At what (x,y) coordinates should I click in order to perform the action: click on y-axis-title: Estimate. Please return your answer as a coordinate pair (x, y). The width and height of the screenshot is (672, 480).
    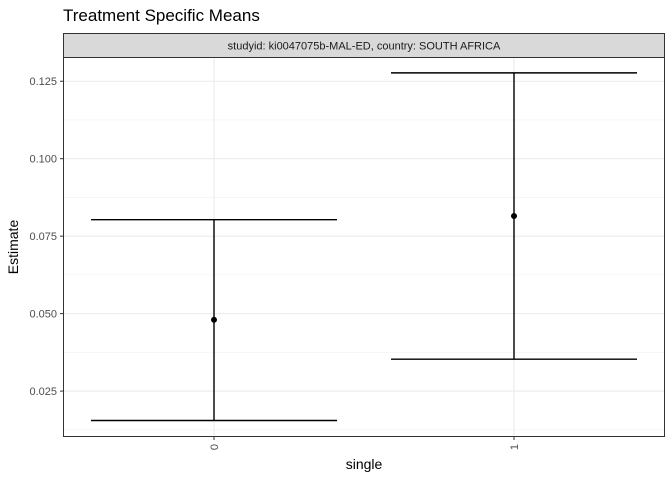
    Looking at the image, I should click on (13, 247).